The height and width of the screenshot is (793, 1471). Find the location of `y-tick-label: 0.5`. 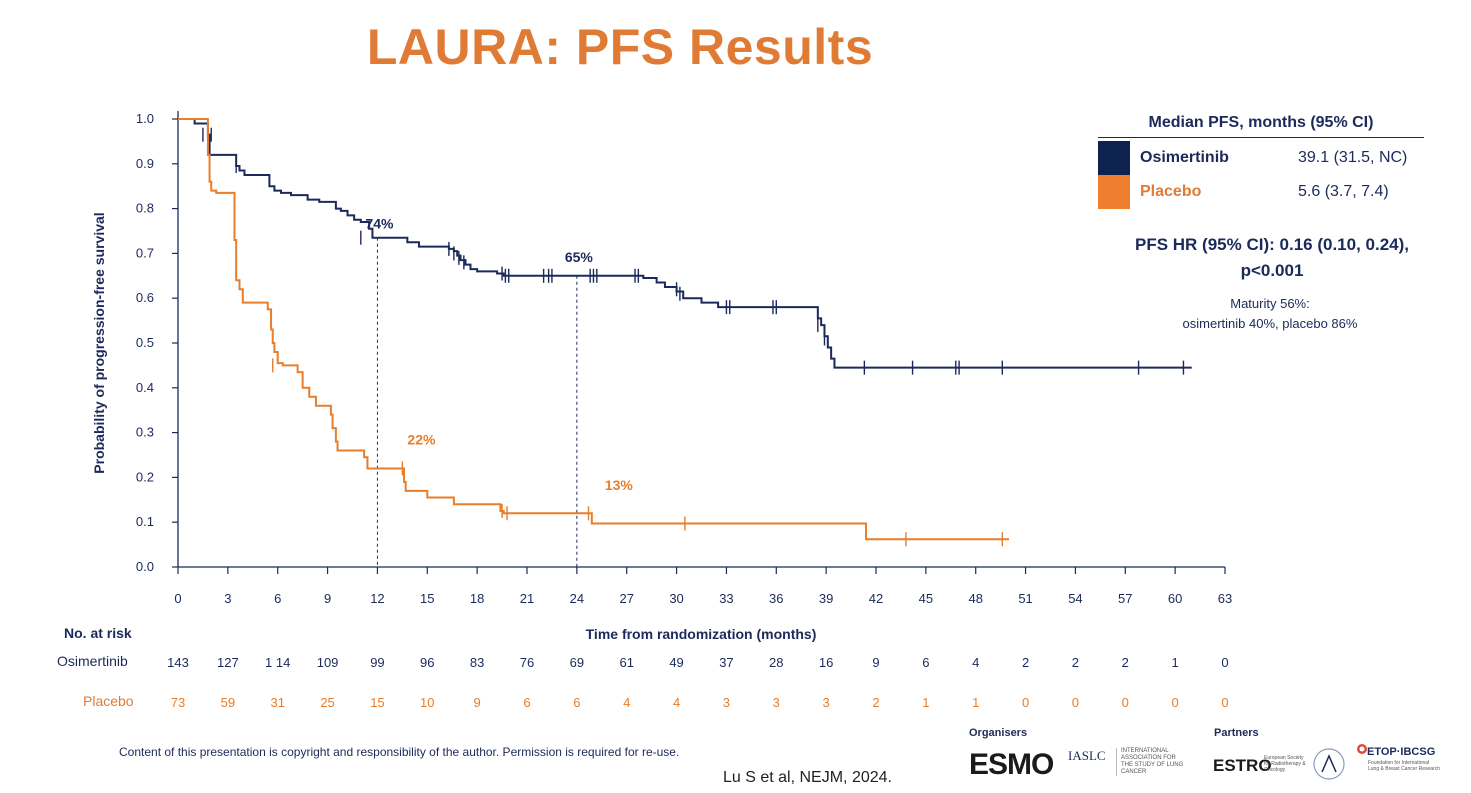

y-tick-label: 0.5 is located at coordinates (145, 342).